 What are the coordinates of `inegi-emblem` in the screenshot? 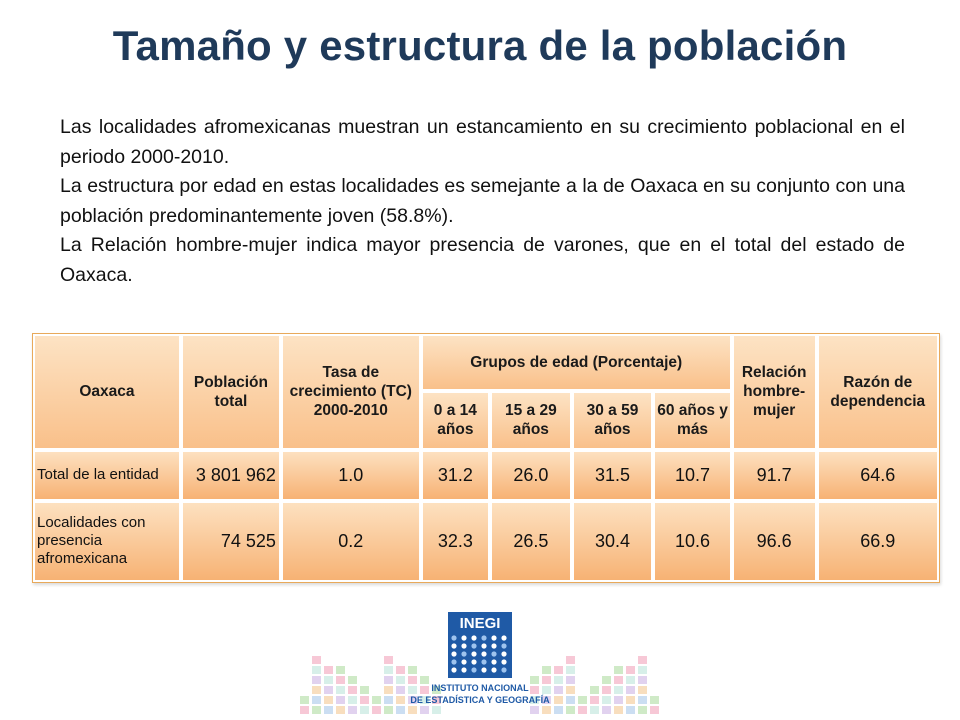 It's located at (480, 645).